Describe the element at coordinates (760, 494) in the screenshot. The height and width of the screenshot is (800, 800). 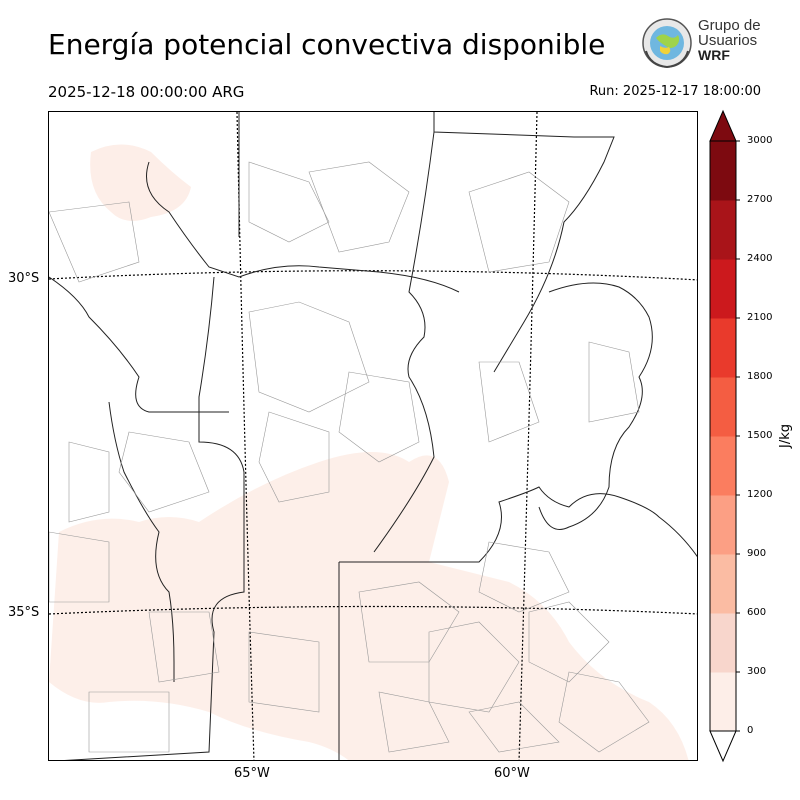
I see `colorbar-tick-label: 1200` at that location.